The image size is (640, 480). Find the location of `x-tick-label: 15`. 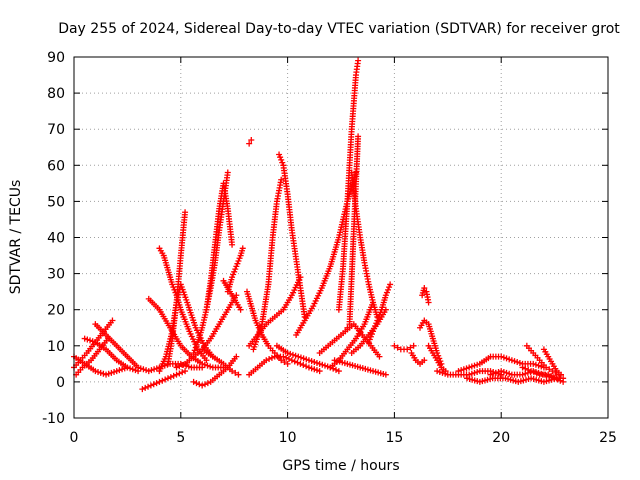

x-tick-label: 15 is located at coordinates (394, 438).